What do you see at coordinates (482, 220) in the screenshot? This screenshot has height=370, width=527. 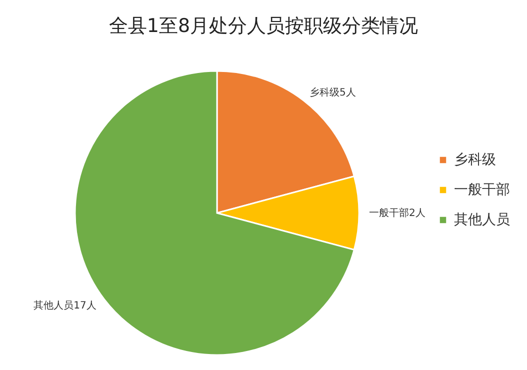 I see `legend-label: 其他人员` at bounding box center [482, 220].